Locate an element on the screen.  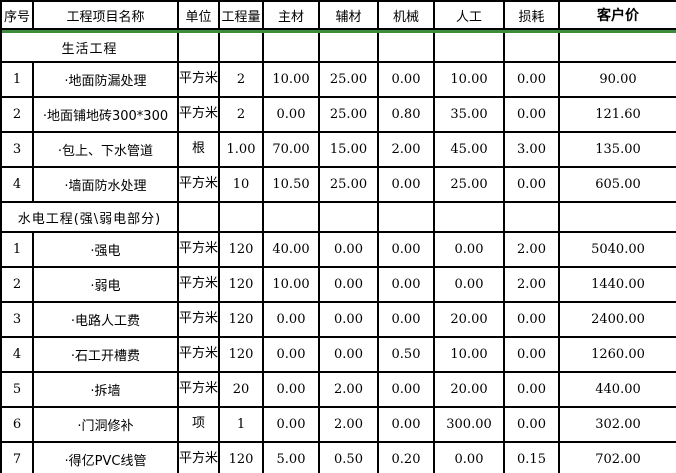
cell-main-material: 10.50 is located at coordinates (292, 185).